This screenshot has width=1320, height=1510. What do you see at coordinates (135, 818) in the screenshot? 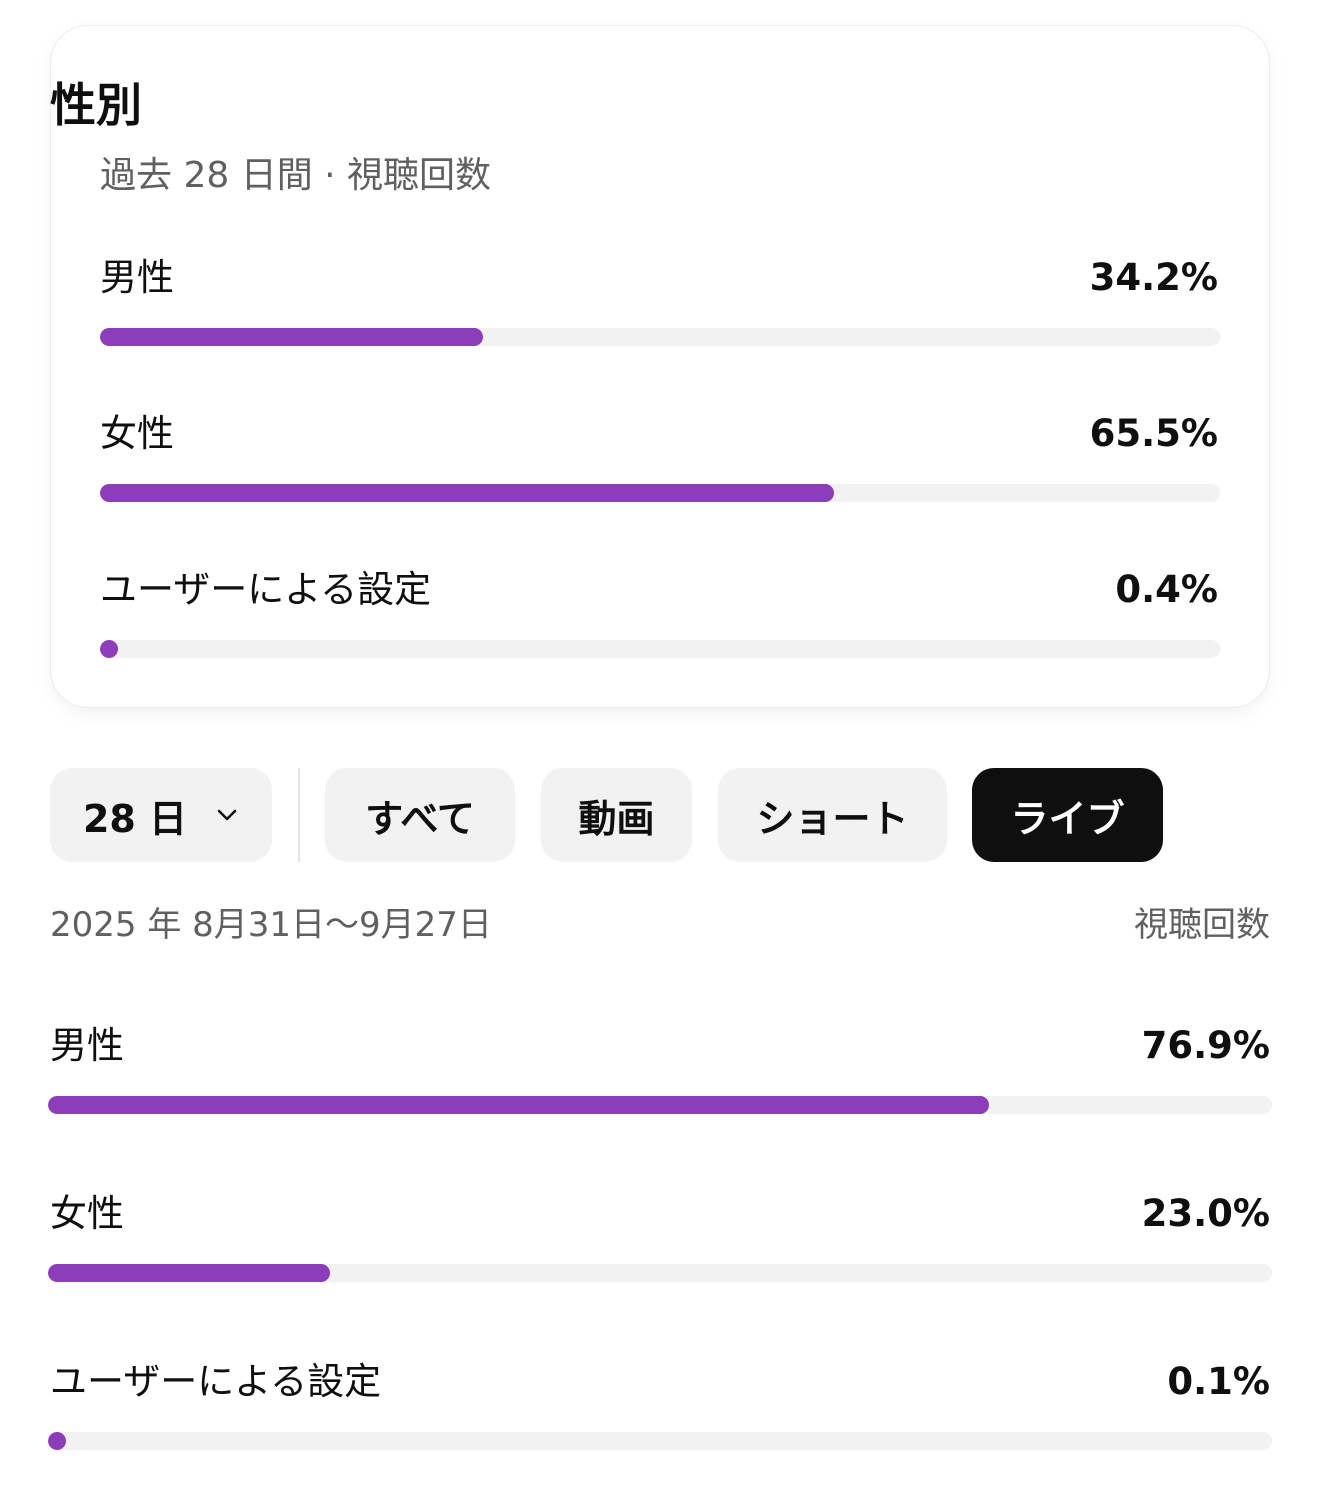
I see `period-label: 28 日` at bounding box center [135, 818].